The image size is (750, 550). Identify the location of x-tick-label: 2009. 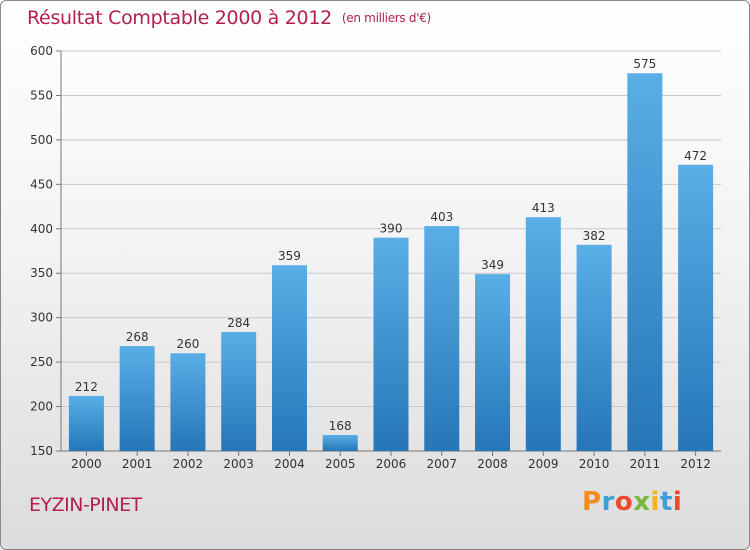
(543, 464).